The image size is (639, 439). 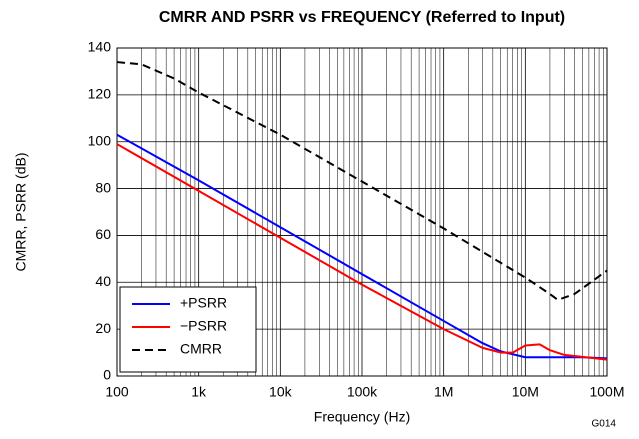 What do you see at coordinates (100, 94) in the screenshot?
I see `y-tick-label: 120` at bounding box center [100, 94].